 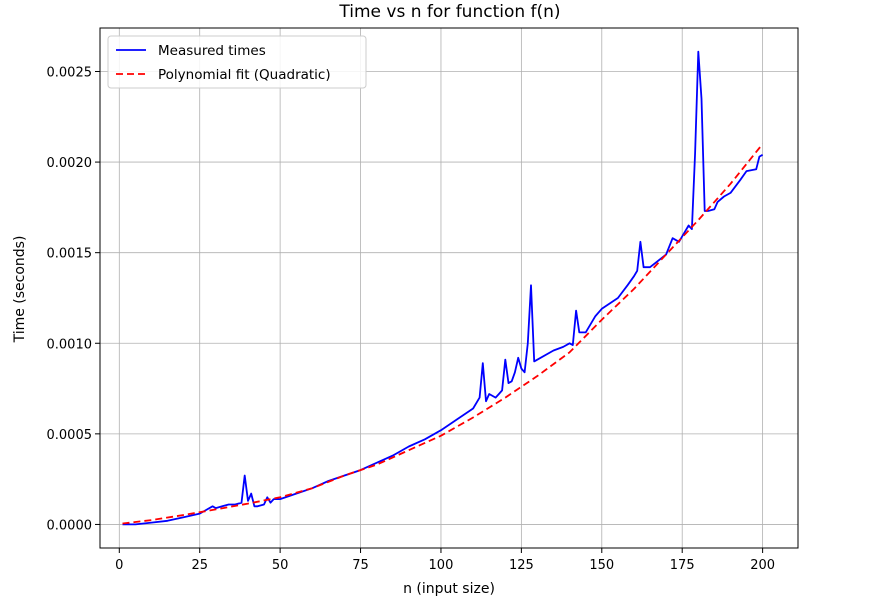 What do you see at coordinates (119, 565) in the screenshot?
I see `x-tick-label: 0` at bounding box center [119, 565].